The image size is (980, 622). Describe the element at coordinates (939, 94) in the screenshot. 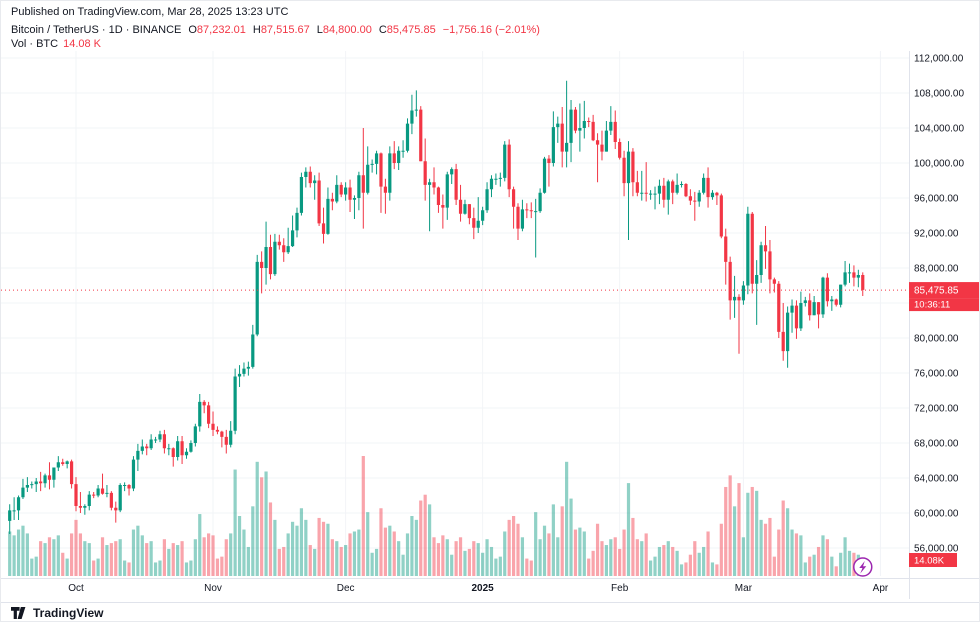

I see `svg-text: 108,000.00` at that location.